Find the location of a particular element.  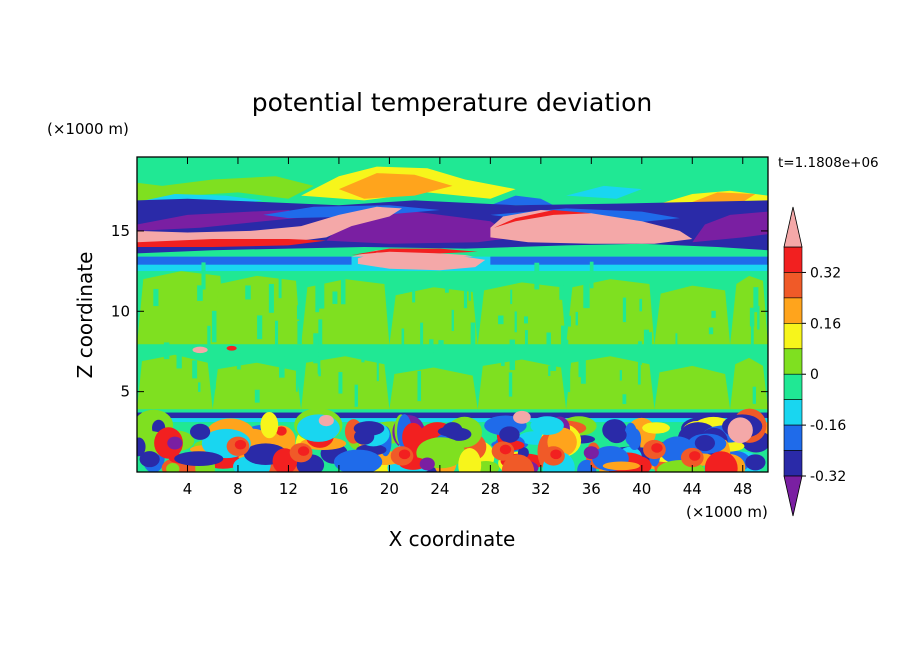

colorbar-label: -0.32 is located at coordinates (828, 477).